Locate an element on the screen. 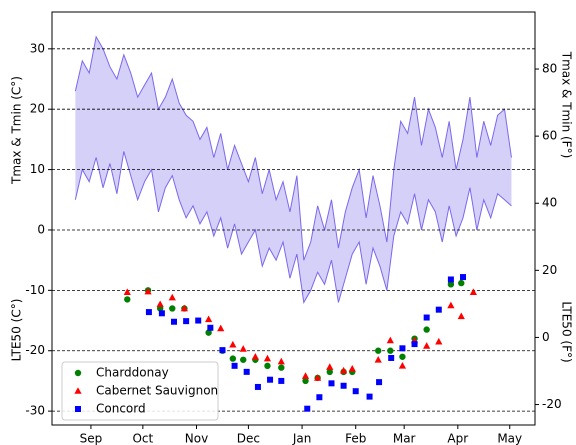 The width and height of the screenshot is (576, 445). y2-tick-label: 20 is located at coordinates (549, 270).